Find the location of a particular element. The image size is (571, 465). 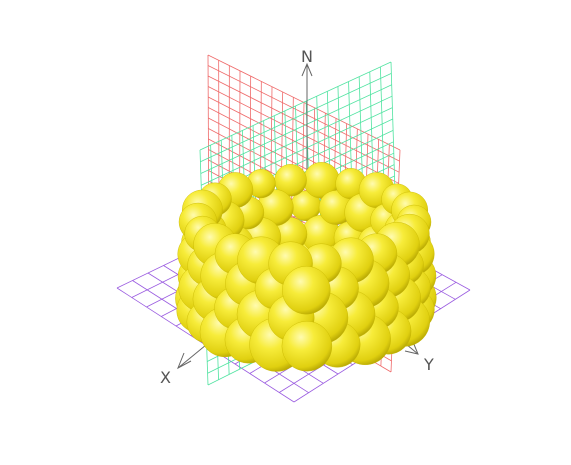

y-axis-label: Y is located at coordinates (428, 364).